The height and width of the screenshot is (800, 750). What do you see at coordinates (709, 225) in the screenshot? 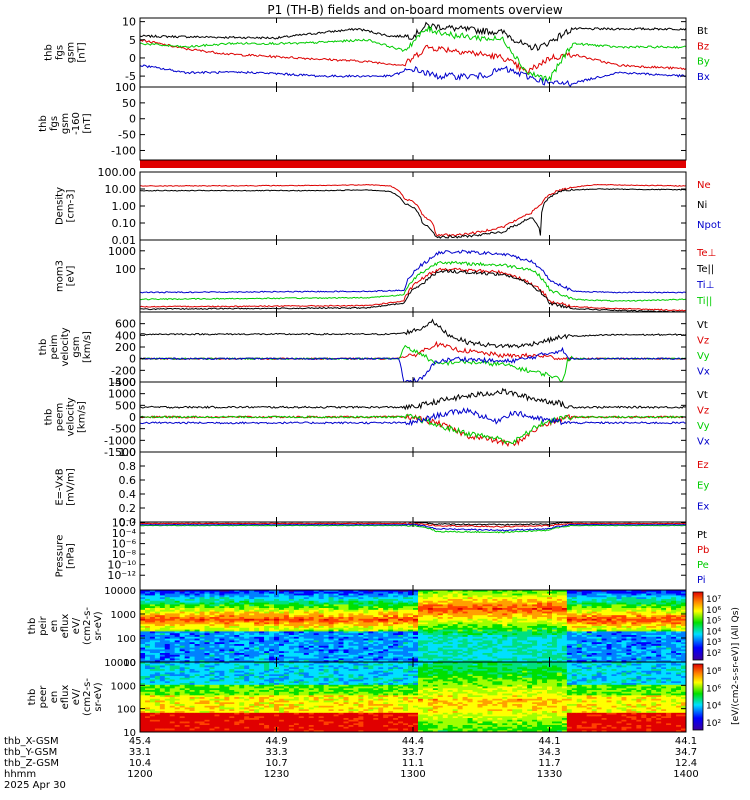
I see `legend-entry-Npot: Npot` at bounding box center [709, 225].